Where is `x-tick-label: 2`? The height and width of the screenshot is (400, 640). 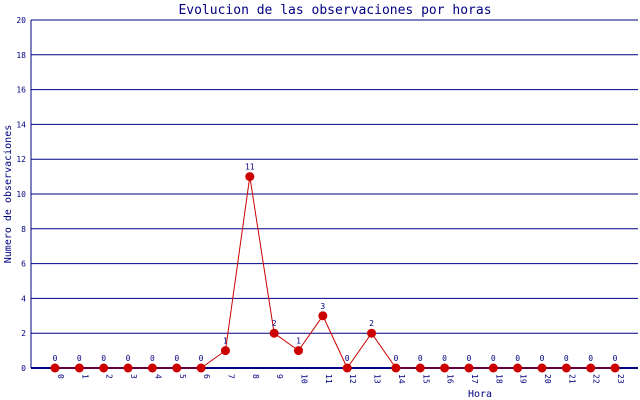 x-tick-label: 2 is located at coordinates (109, 376).